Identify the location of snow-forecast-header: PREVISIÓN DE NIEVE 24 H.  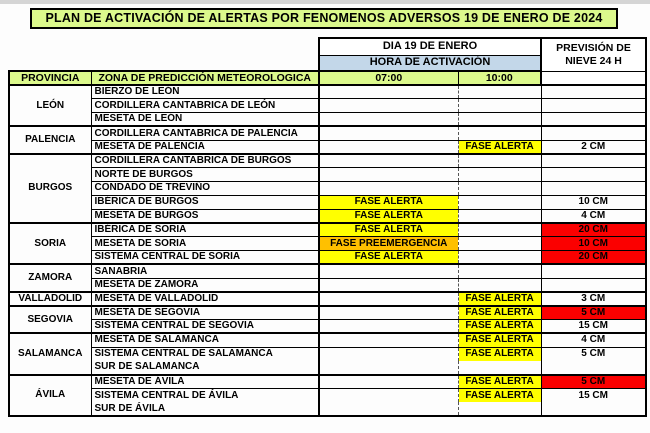
(593, 54).